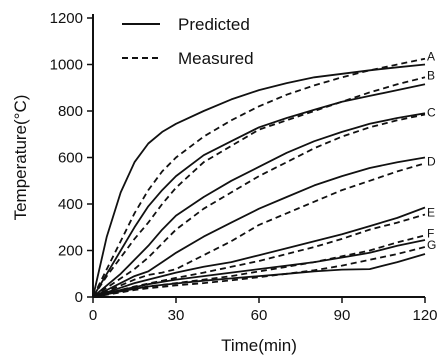 This screenshot has width=438, height=360. Describe the element at coordinates (431, 75) in the screenshot. I see `curve-label-b: B` at that location.